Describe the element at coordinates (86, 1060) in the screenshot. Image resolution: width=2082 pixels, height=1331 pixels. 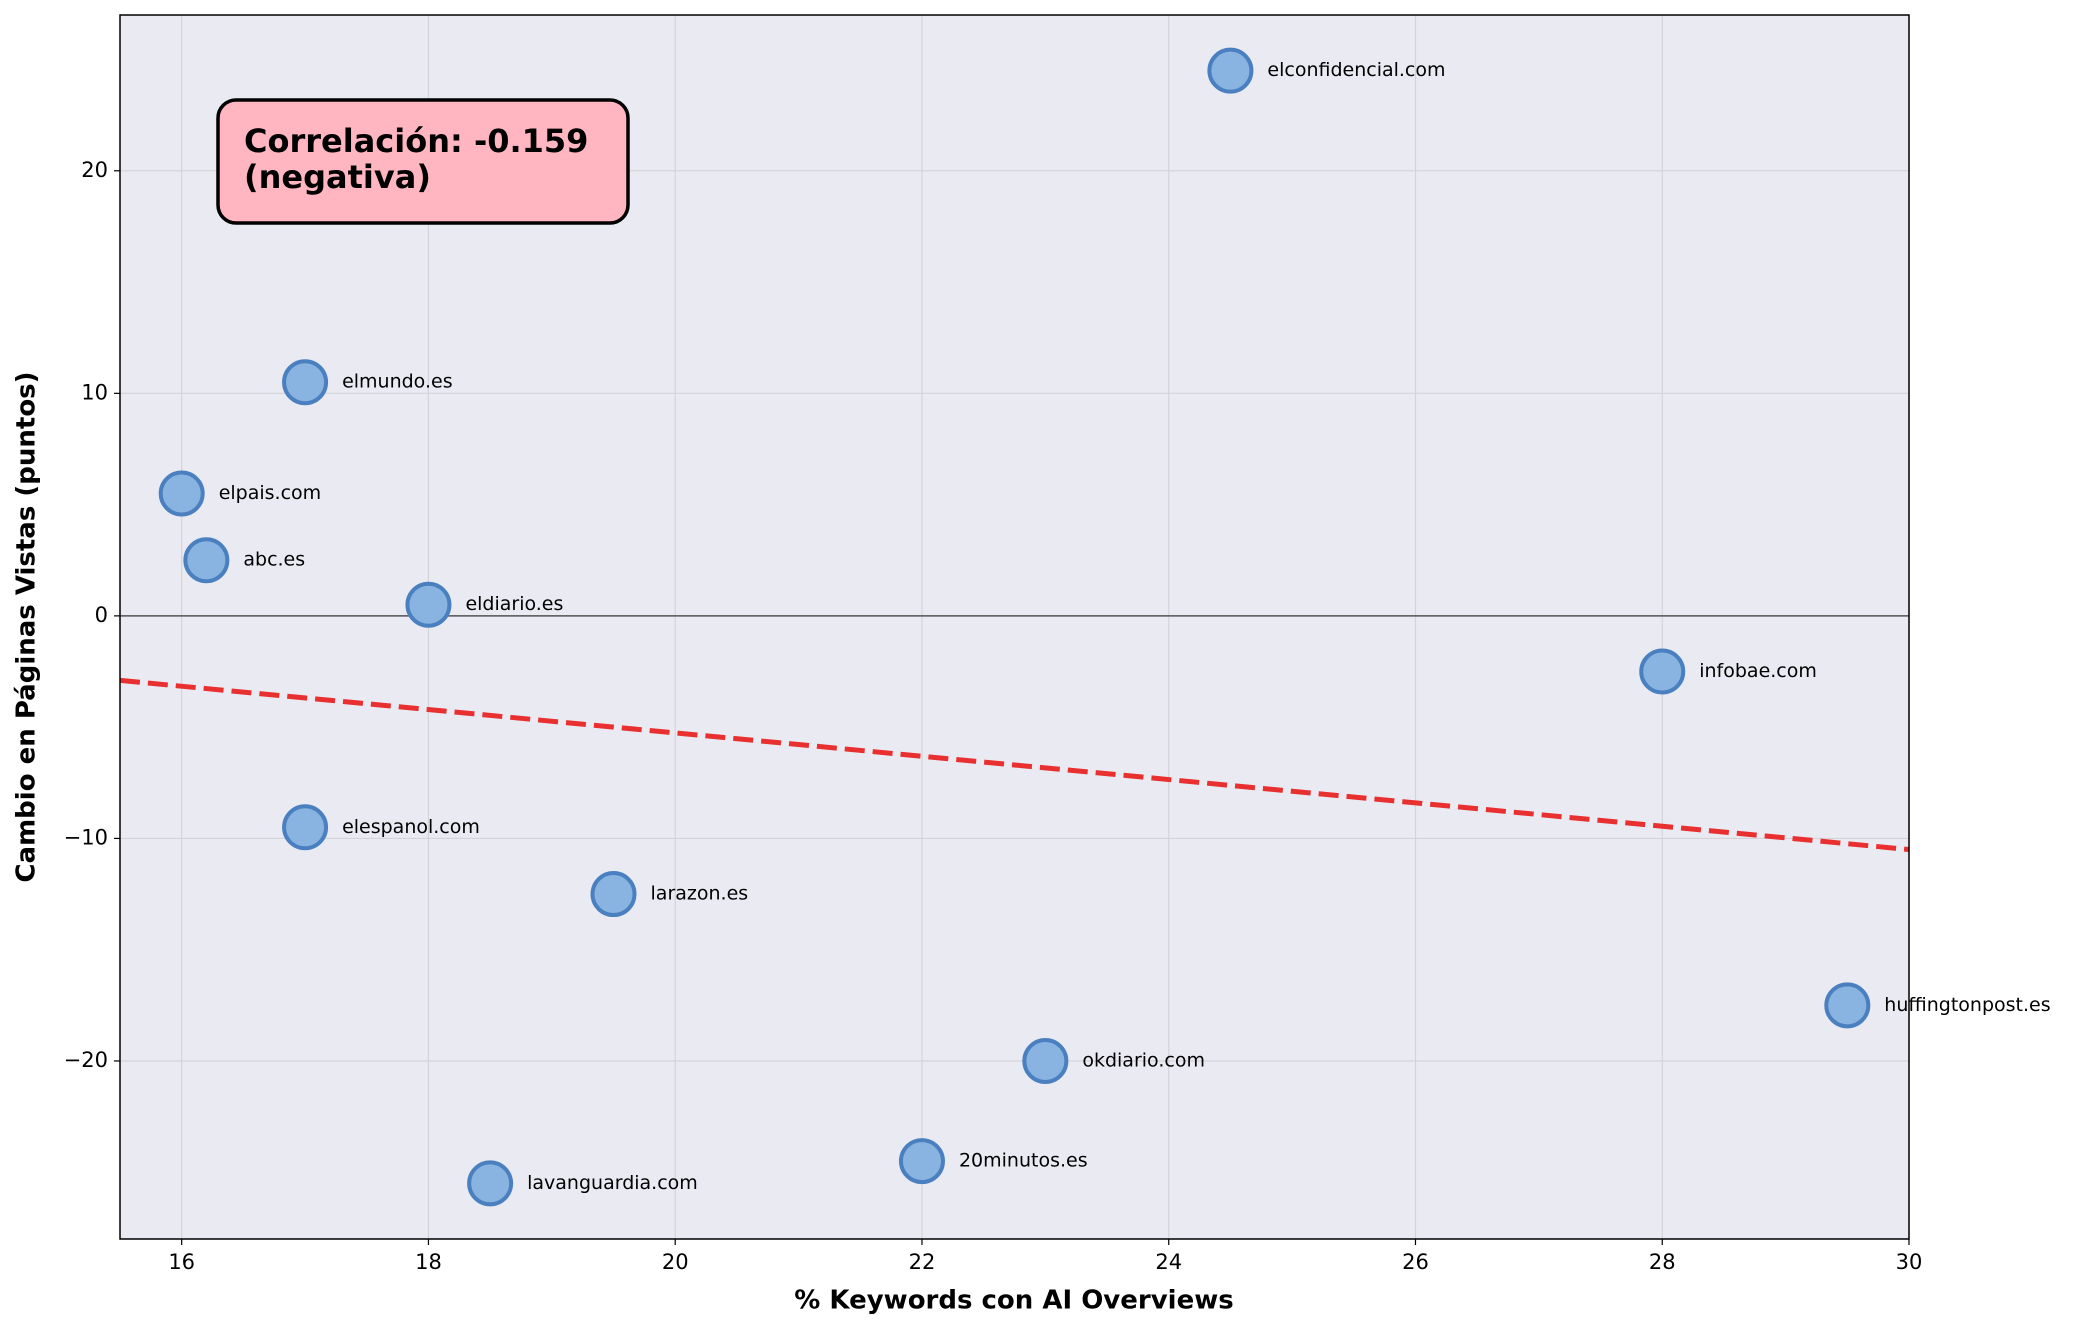
I see `y-tick-label: −20` at that location.